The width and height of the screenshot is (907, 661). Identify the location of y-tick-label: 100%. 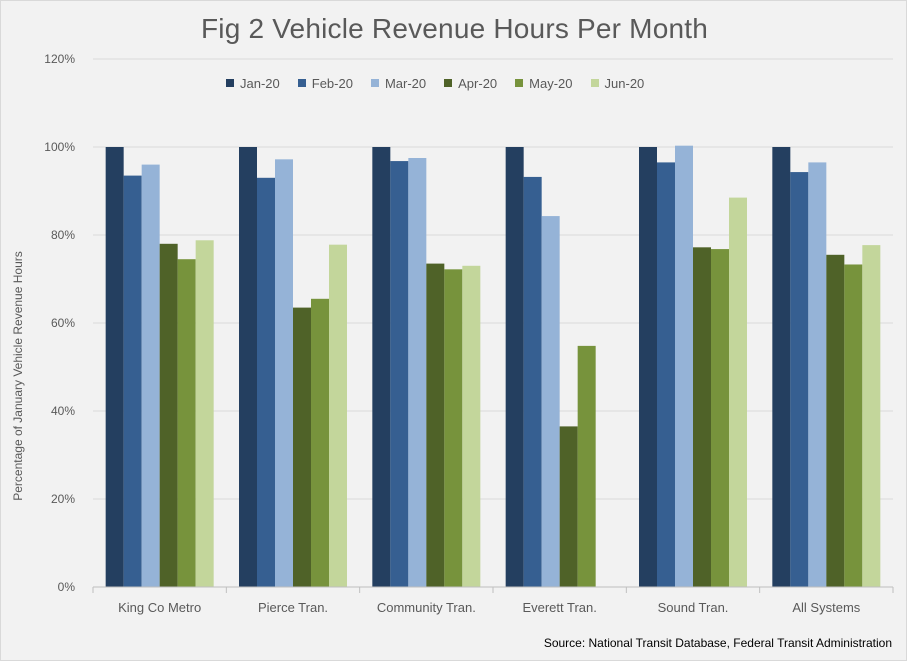
(59, 147).